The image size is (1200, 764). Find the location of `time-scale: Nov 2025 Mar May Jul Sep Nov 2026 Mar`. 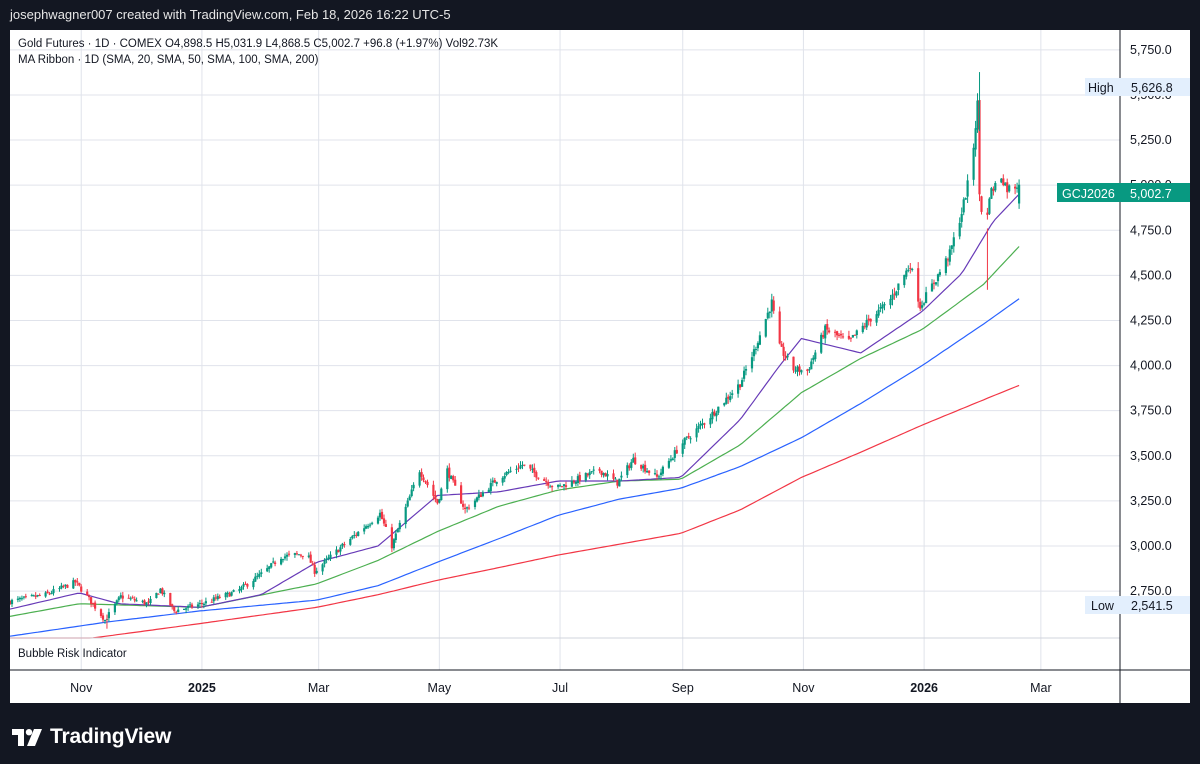

time-scale: Nov 2025 Mar May Jul Sep Nov 2026 Mar is located at coordinates (561, 688).